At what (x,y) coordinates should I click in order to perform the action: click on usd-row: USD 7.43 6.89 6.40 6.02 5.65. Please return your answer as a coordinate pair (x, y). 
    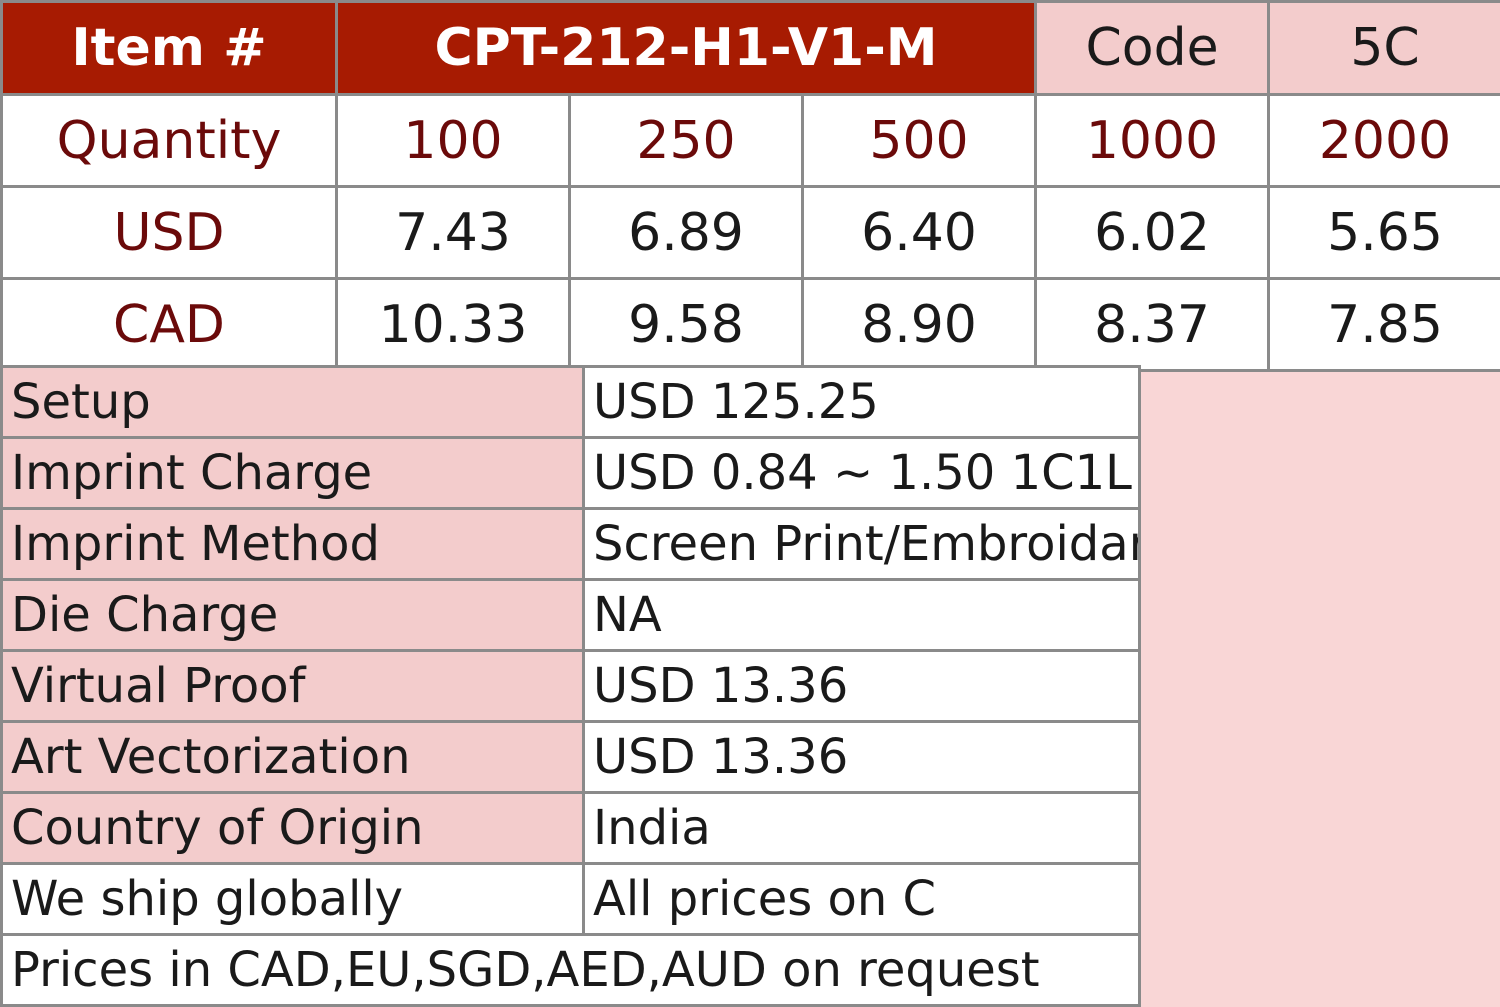
    Looking at the image, I should click on (751, 233).